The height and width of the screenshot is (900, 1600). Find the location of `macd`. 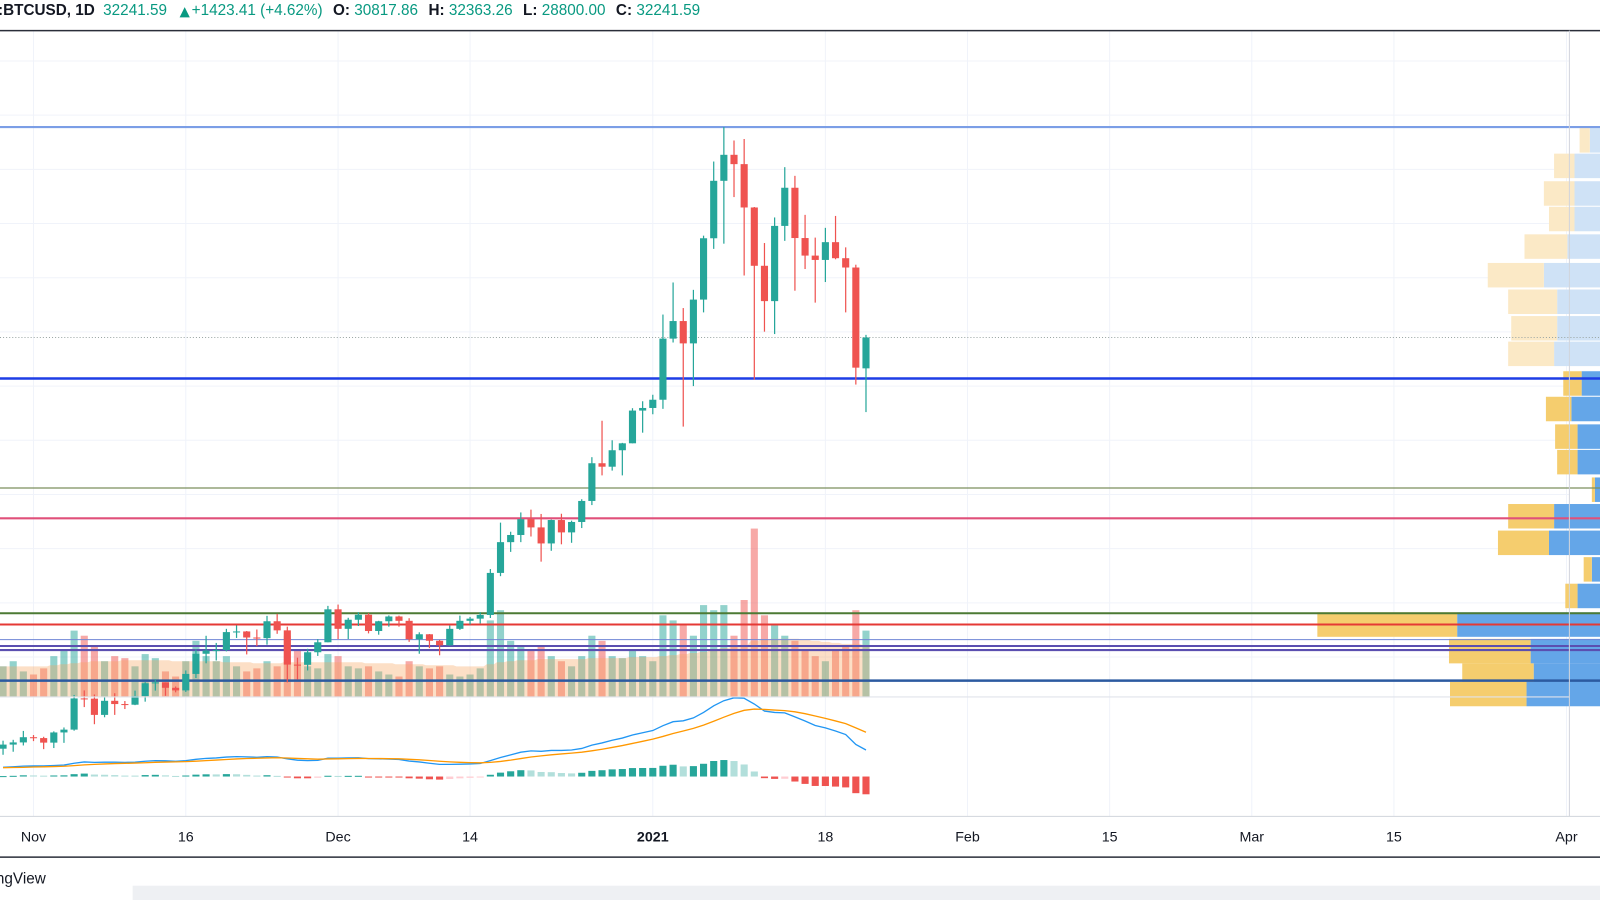

macd is located at coordinates (435, 746).